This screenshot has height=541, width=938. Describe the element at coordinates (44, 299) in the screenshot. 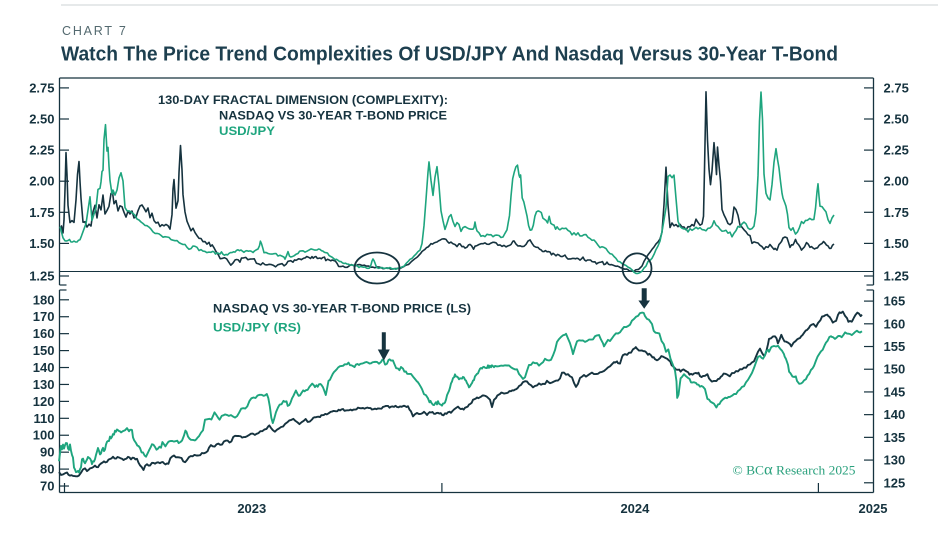

I see `svg-text: 180` at that location.